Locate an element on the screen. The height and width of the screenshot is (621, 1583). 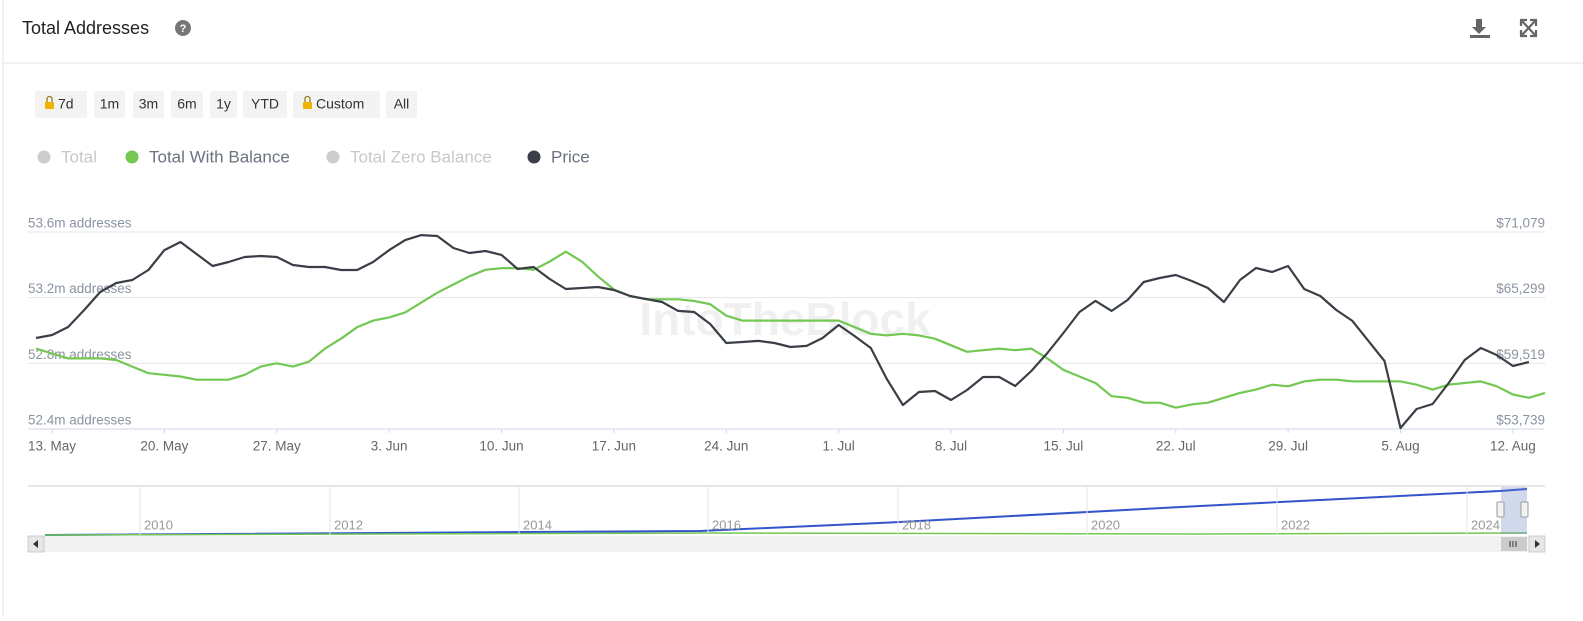
navigator-year-label: 2016 is located at coordinates (726, 524).